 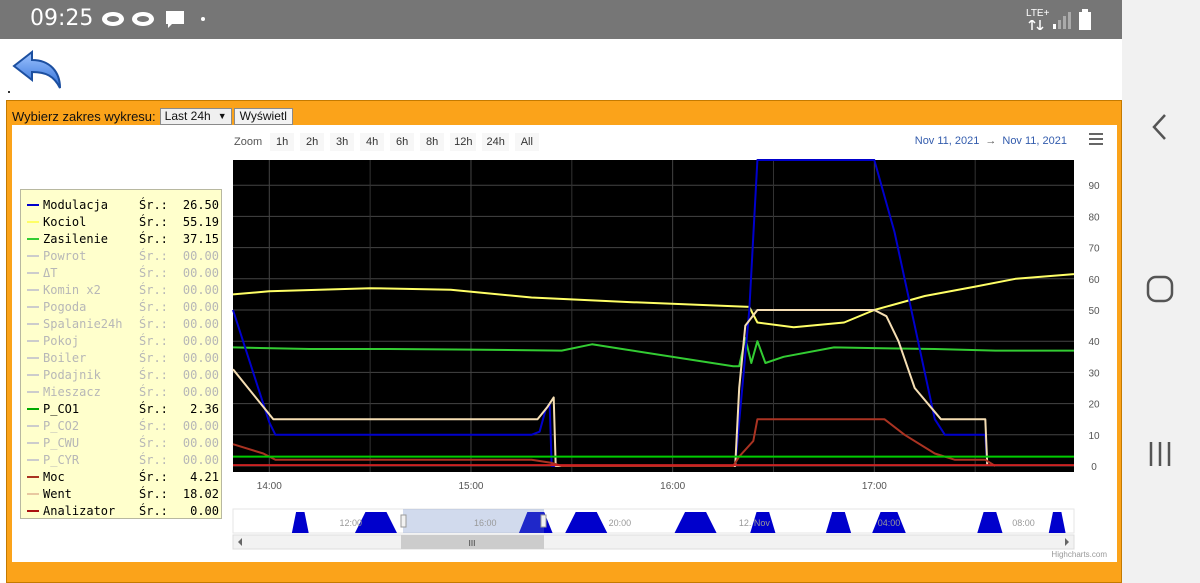 I want to click on battery-icon, so click(x=1085, y=19).